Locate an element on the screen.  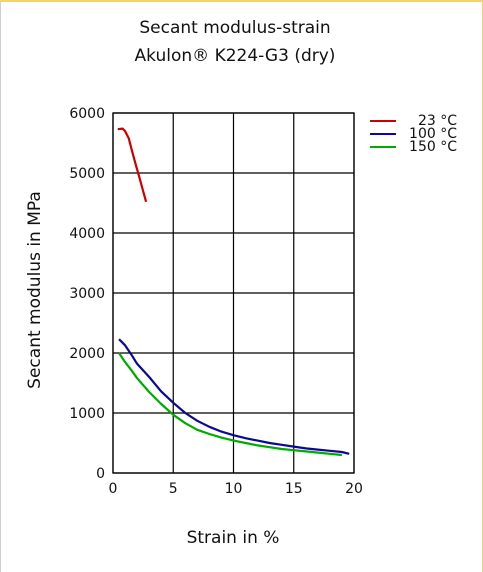
x-tick-label: 5 is located at coordinates (173, 489).